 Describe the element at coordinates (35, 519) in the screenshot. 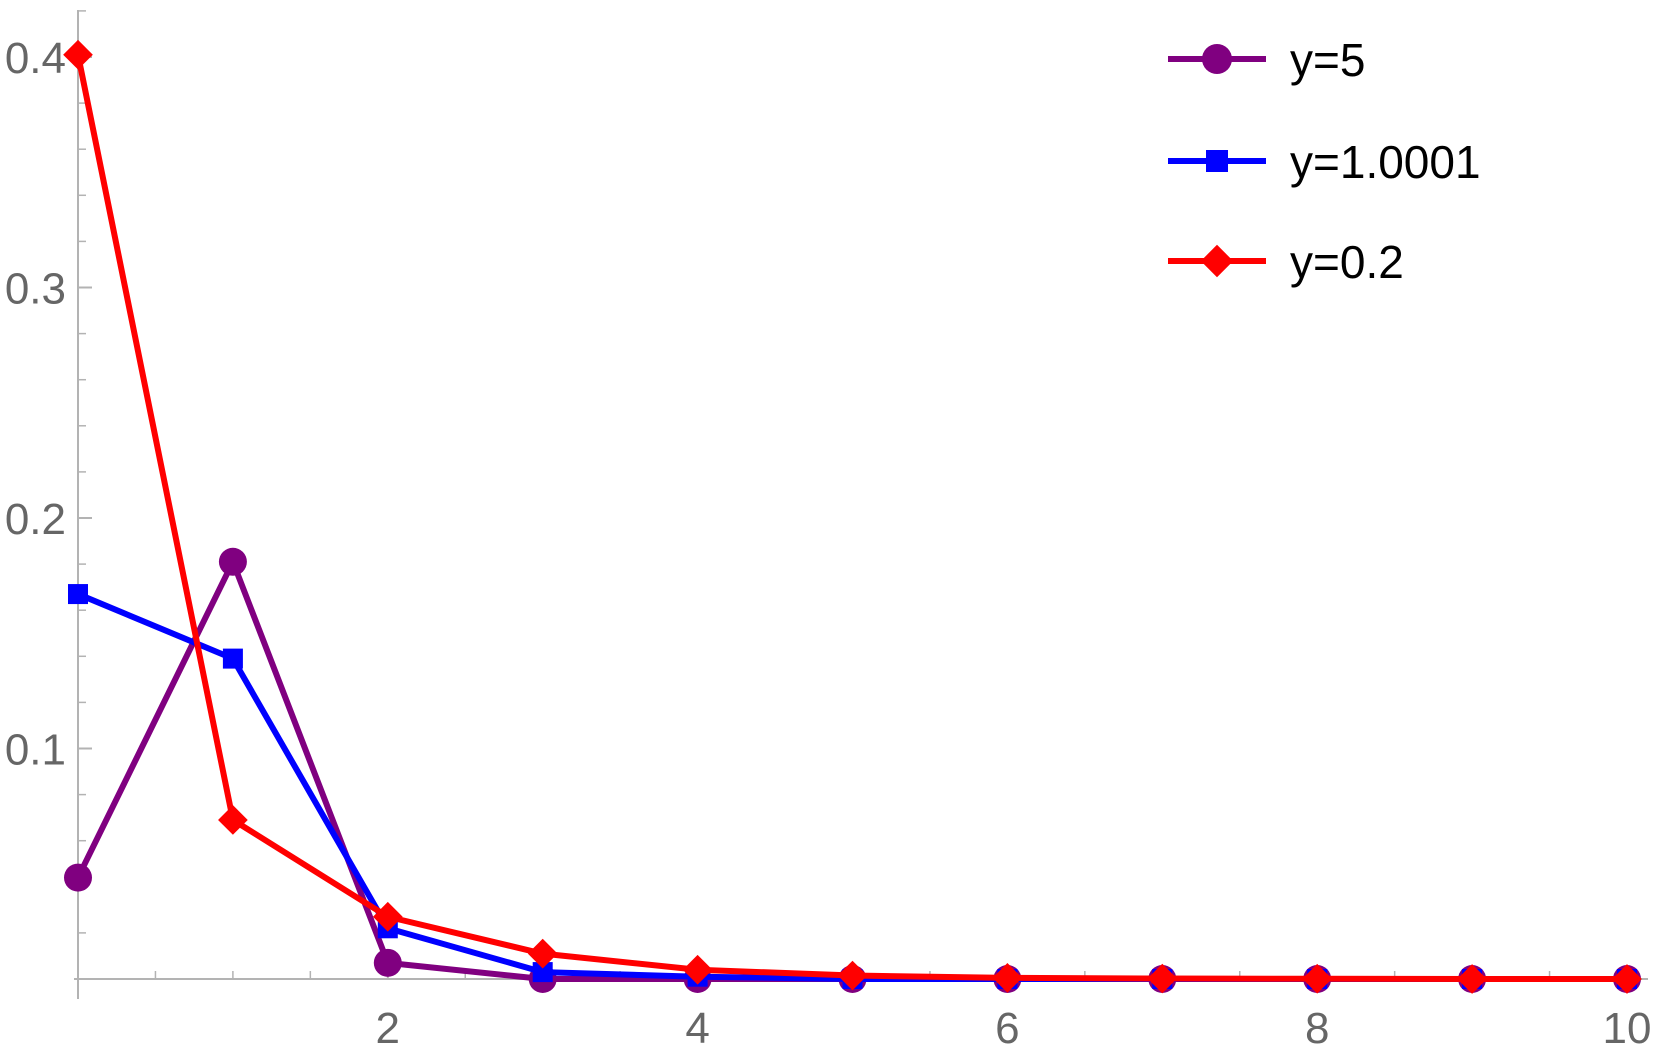

I see `y-tick-label: 0.2` at that location.